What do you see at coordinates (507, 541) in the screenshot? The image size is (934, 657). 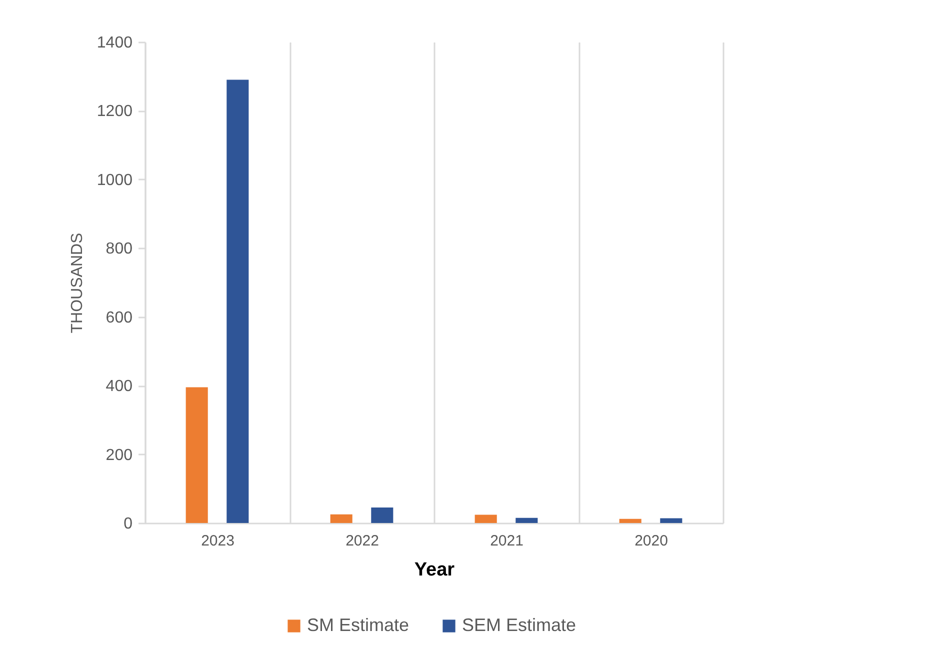 I see `x-tick-label: 2021` at bounding box center [507, 541].